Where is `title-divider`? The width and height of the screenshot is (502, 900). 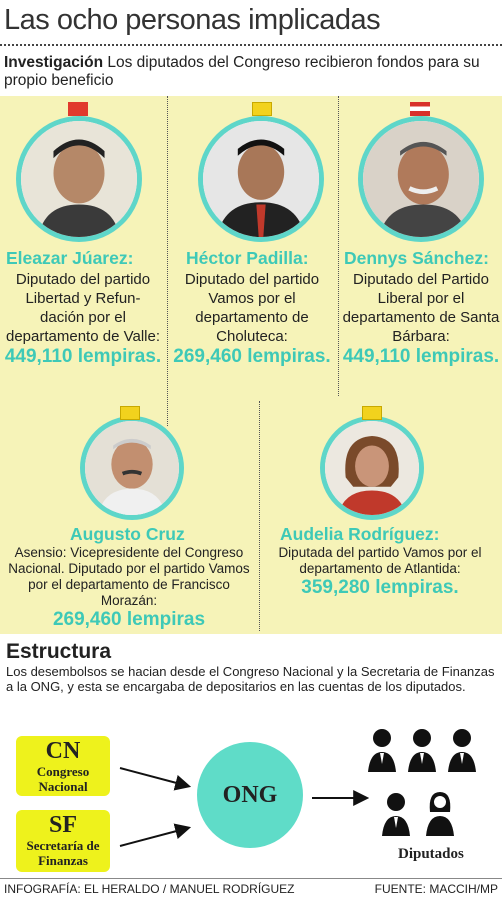 title-divider is located at coordinates (251, 45).